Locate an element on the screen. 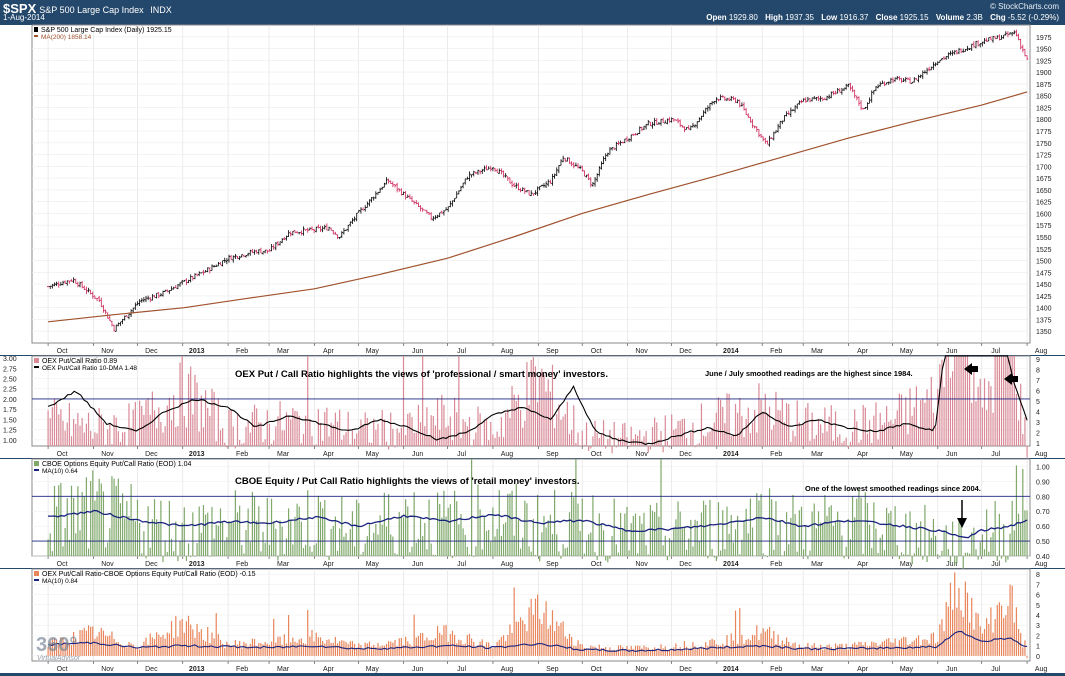  legend-swatch-line is located at coordinates (36, 470).